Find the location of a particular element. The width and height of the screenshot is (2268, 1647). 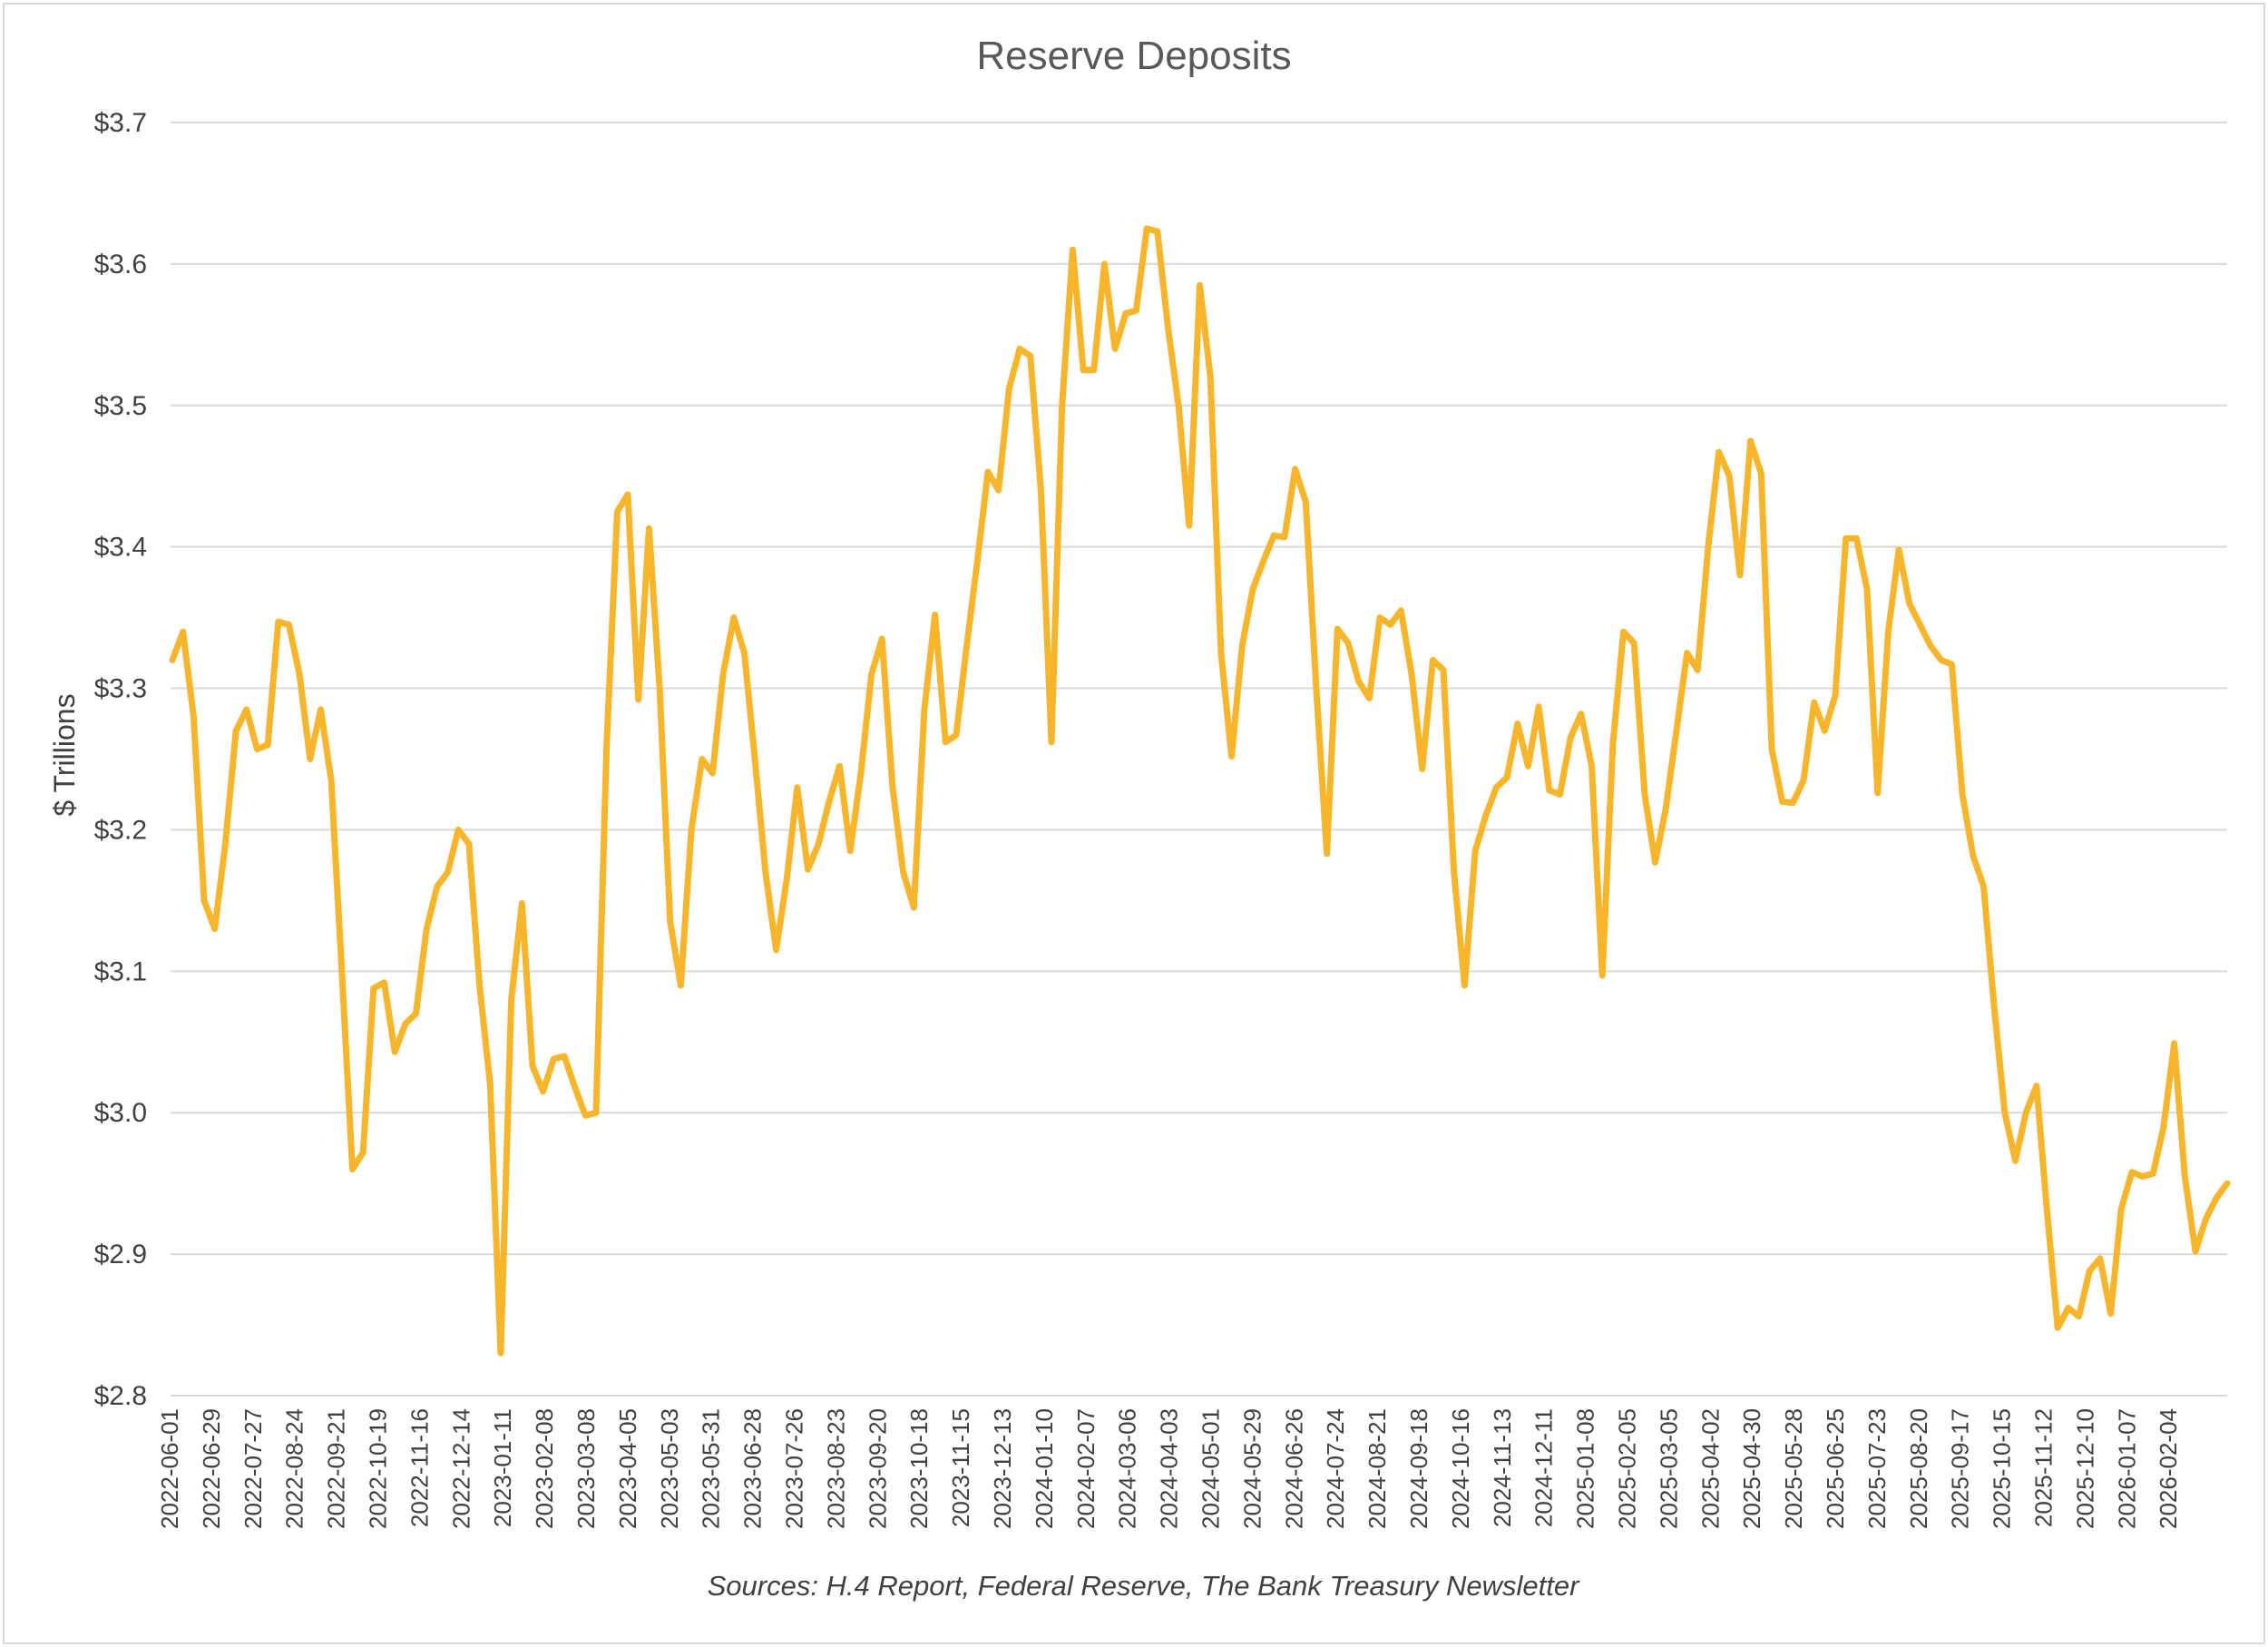

y-tick-label: $3.1 is located at coordinates (121, 971).